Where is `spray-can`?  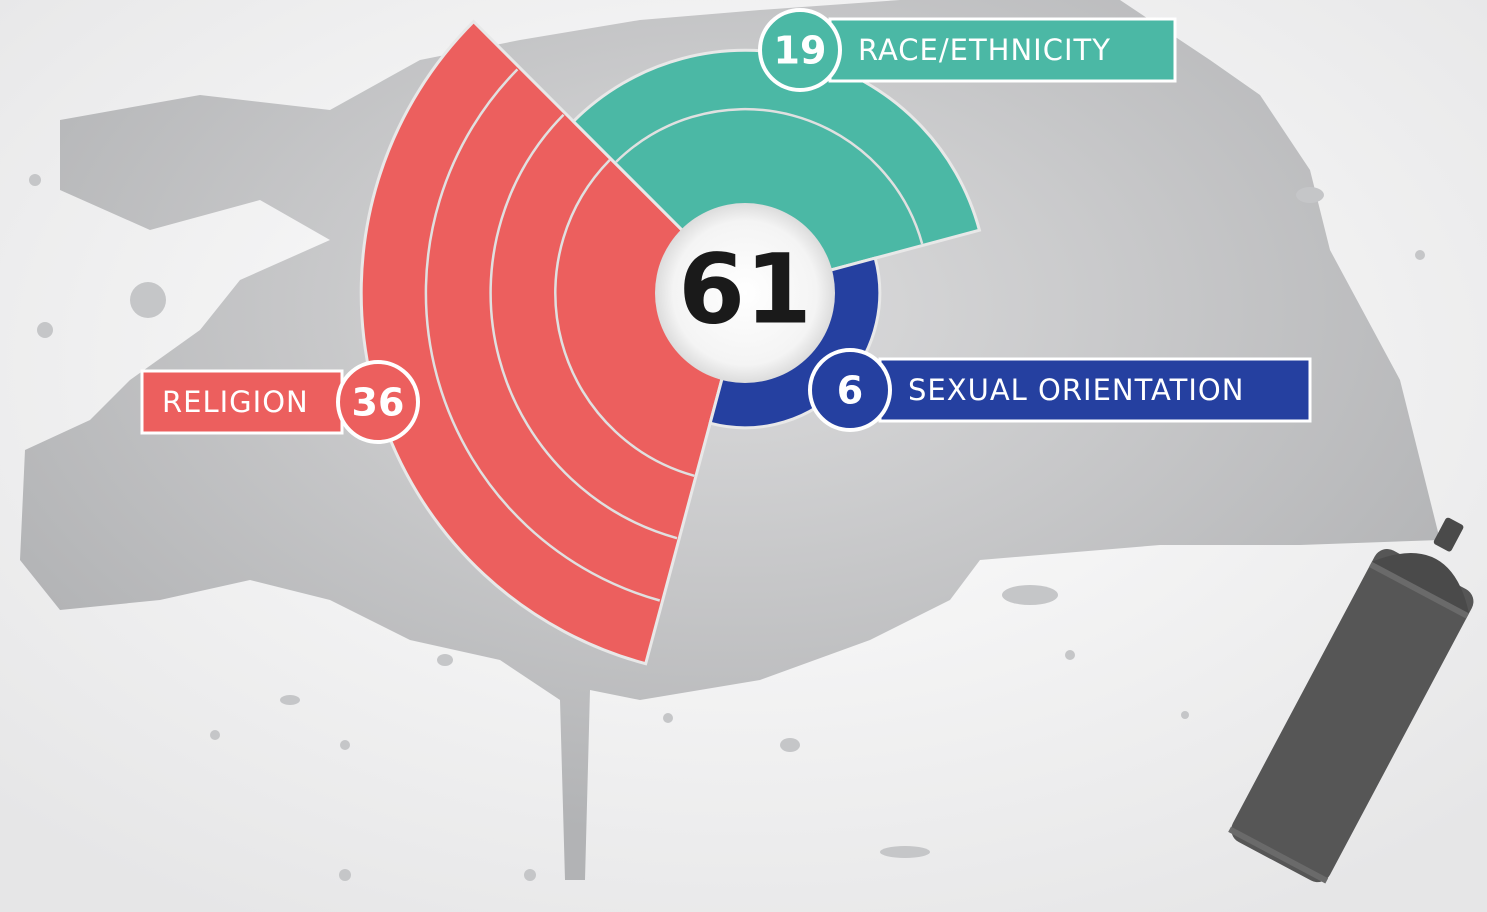 spray-can is located at coordinates (1351, 700).